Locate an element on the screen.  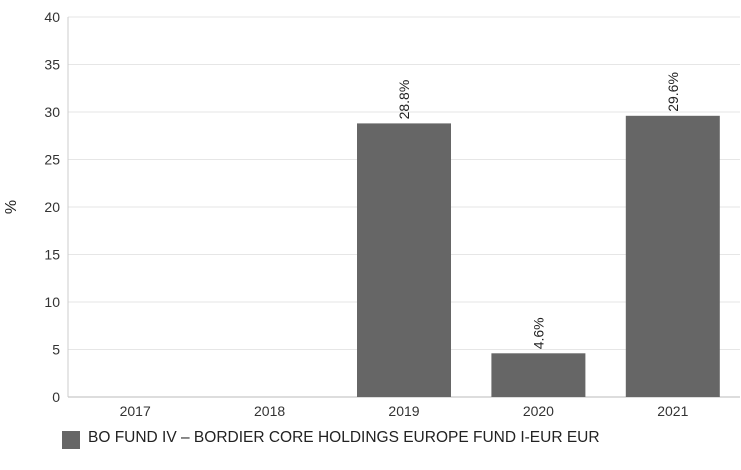
x-tick-label: 2020 is located at coordinates (538, 411).